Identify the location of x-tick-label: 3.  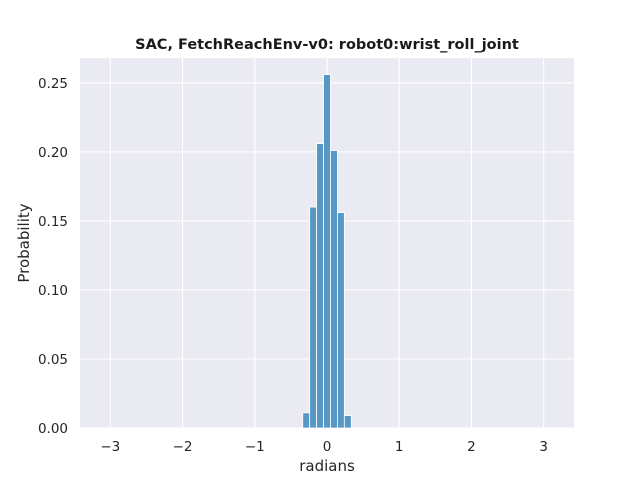
(543, 447).